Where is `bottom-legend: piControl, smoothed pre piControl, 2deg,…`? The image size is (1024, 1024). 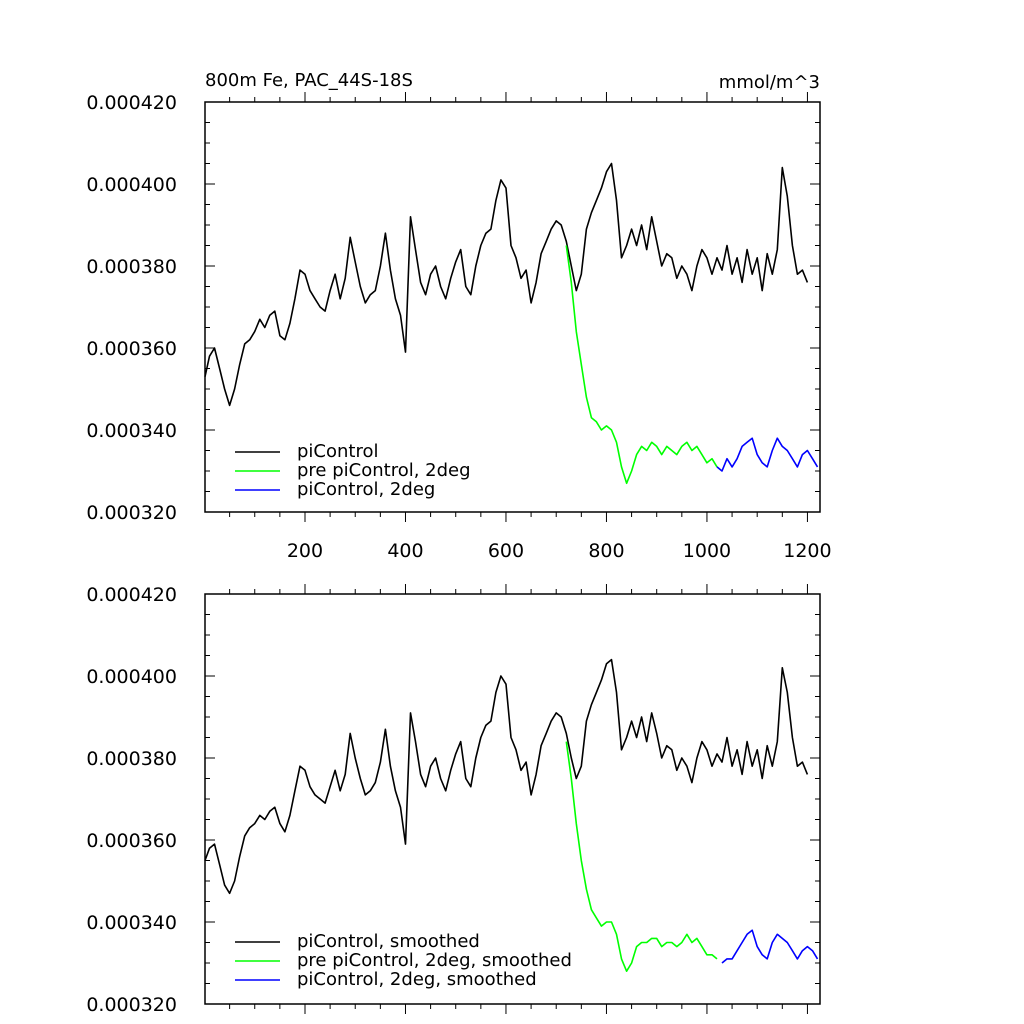 bottom-legend: piControl, smoothed pre piControl, 2deg,… is located at coordinates (403, 960).